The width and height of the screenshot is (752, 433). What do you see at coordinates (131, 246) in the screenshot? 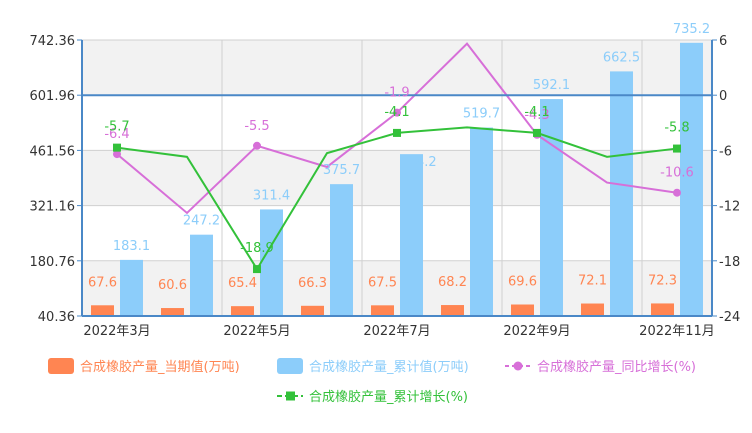
I see `bar-value-label: 183.1` at bounding box center [131, 246].